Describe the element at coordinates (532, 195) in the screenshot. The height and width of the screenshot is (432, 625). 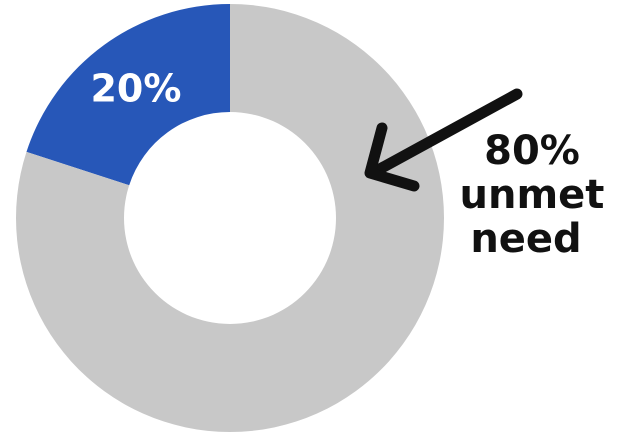
I see `annotation-line-2: unmet` at that location.